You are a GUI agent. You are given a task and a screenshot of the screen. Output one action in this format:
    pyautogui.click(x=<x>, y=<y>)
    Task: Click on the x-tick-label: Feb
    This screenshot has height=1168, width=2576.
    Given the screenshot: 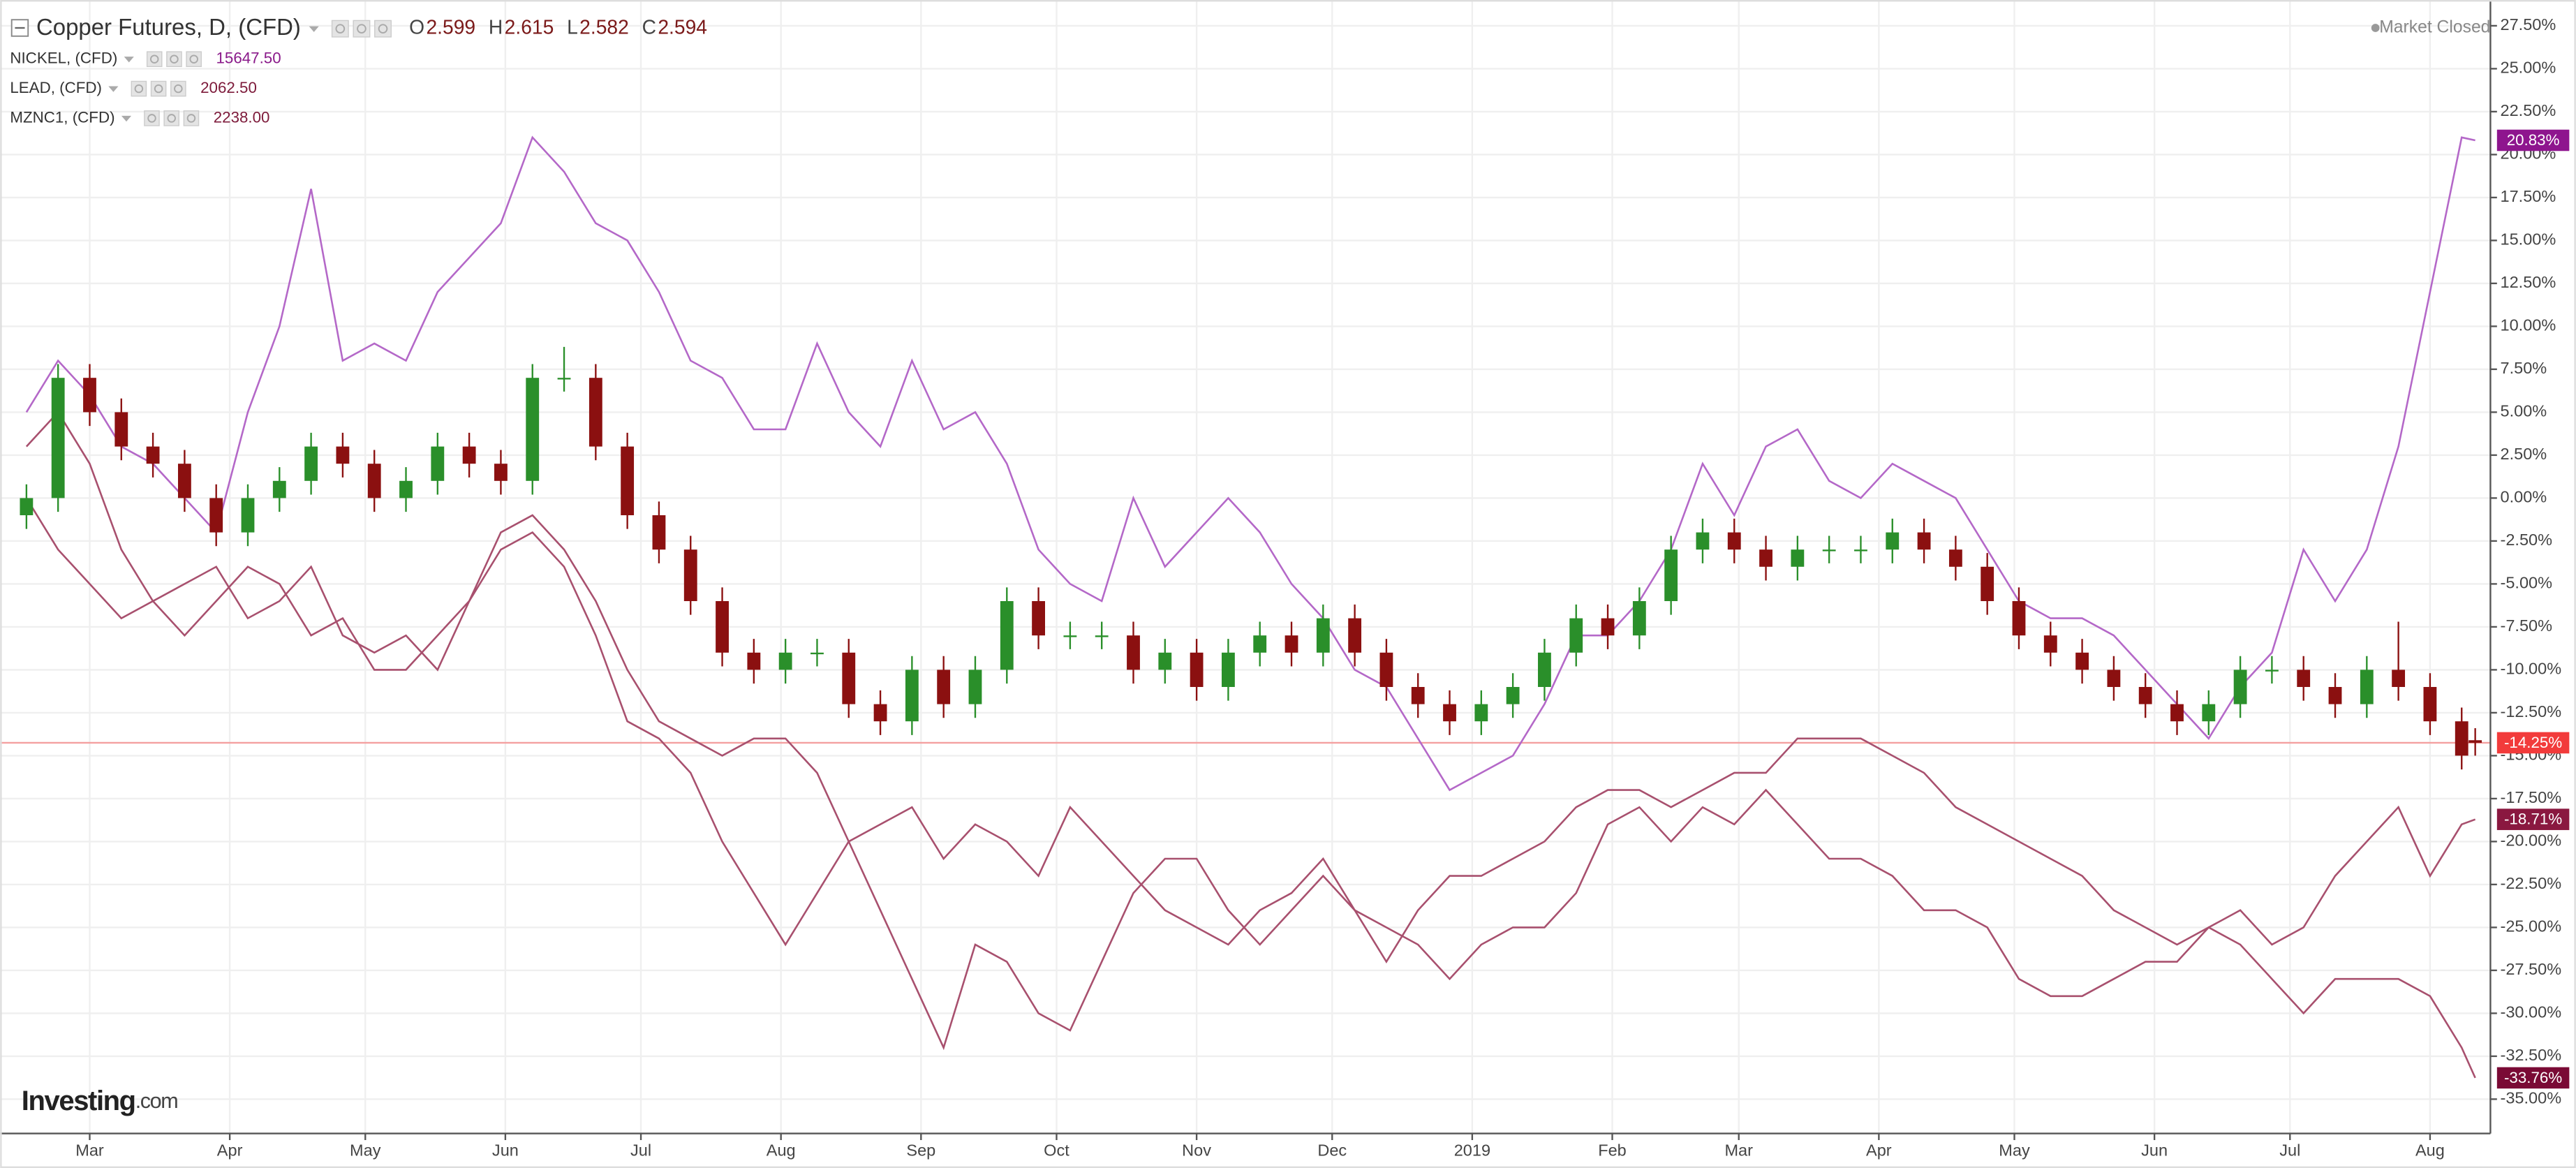 What is the action you would take?
    pyautogui.click(x=1612, y=1150)
    